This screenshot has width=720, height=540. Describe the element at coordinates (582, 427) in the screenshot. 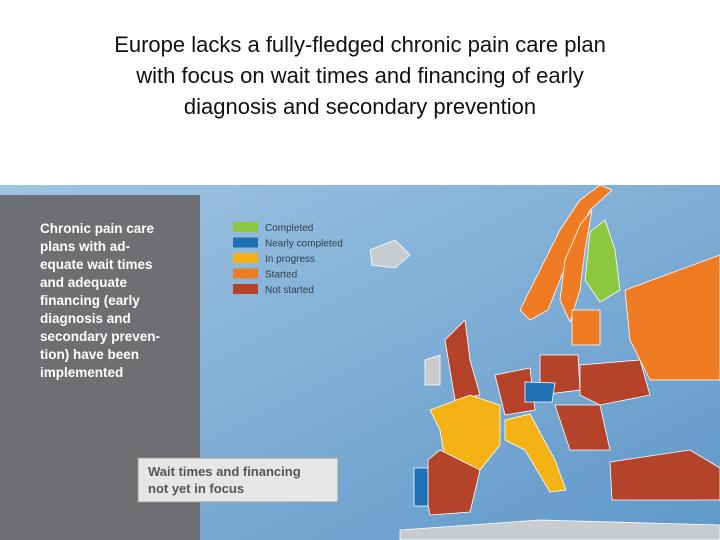

I see `balkans` at that location.